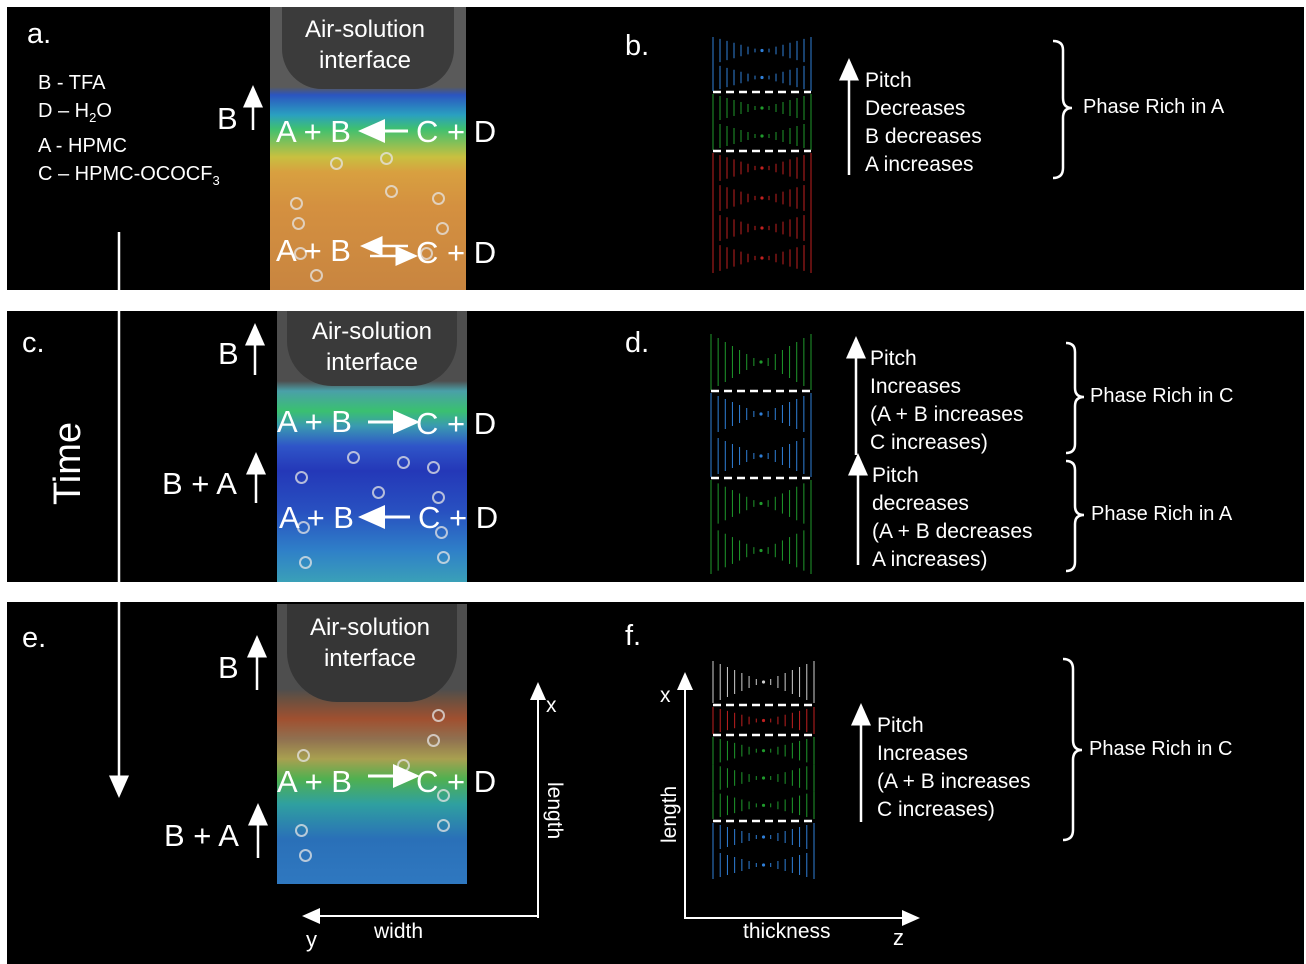 The height and width of the screenshot is (964, 1306). I want to click on helix-f-red, so click(763, 720).